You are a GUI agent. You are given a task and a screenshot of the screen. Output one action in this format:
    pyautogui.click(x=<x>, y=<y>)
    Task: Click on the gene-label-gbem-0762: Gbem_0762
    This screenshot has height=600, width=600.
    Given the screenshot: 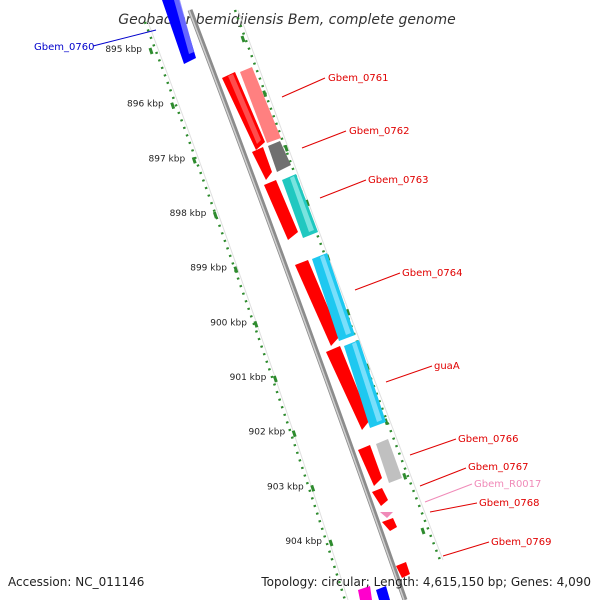 What is the action you would take?
    pyautogui.click(x=379, y=131)
    